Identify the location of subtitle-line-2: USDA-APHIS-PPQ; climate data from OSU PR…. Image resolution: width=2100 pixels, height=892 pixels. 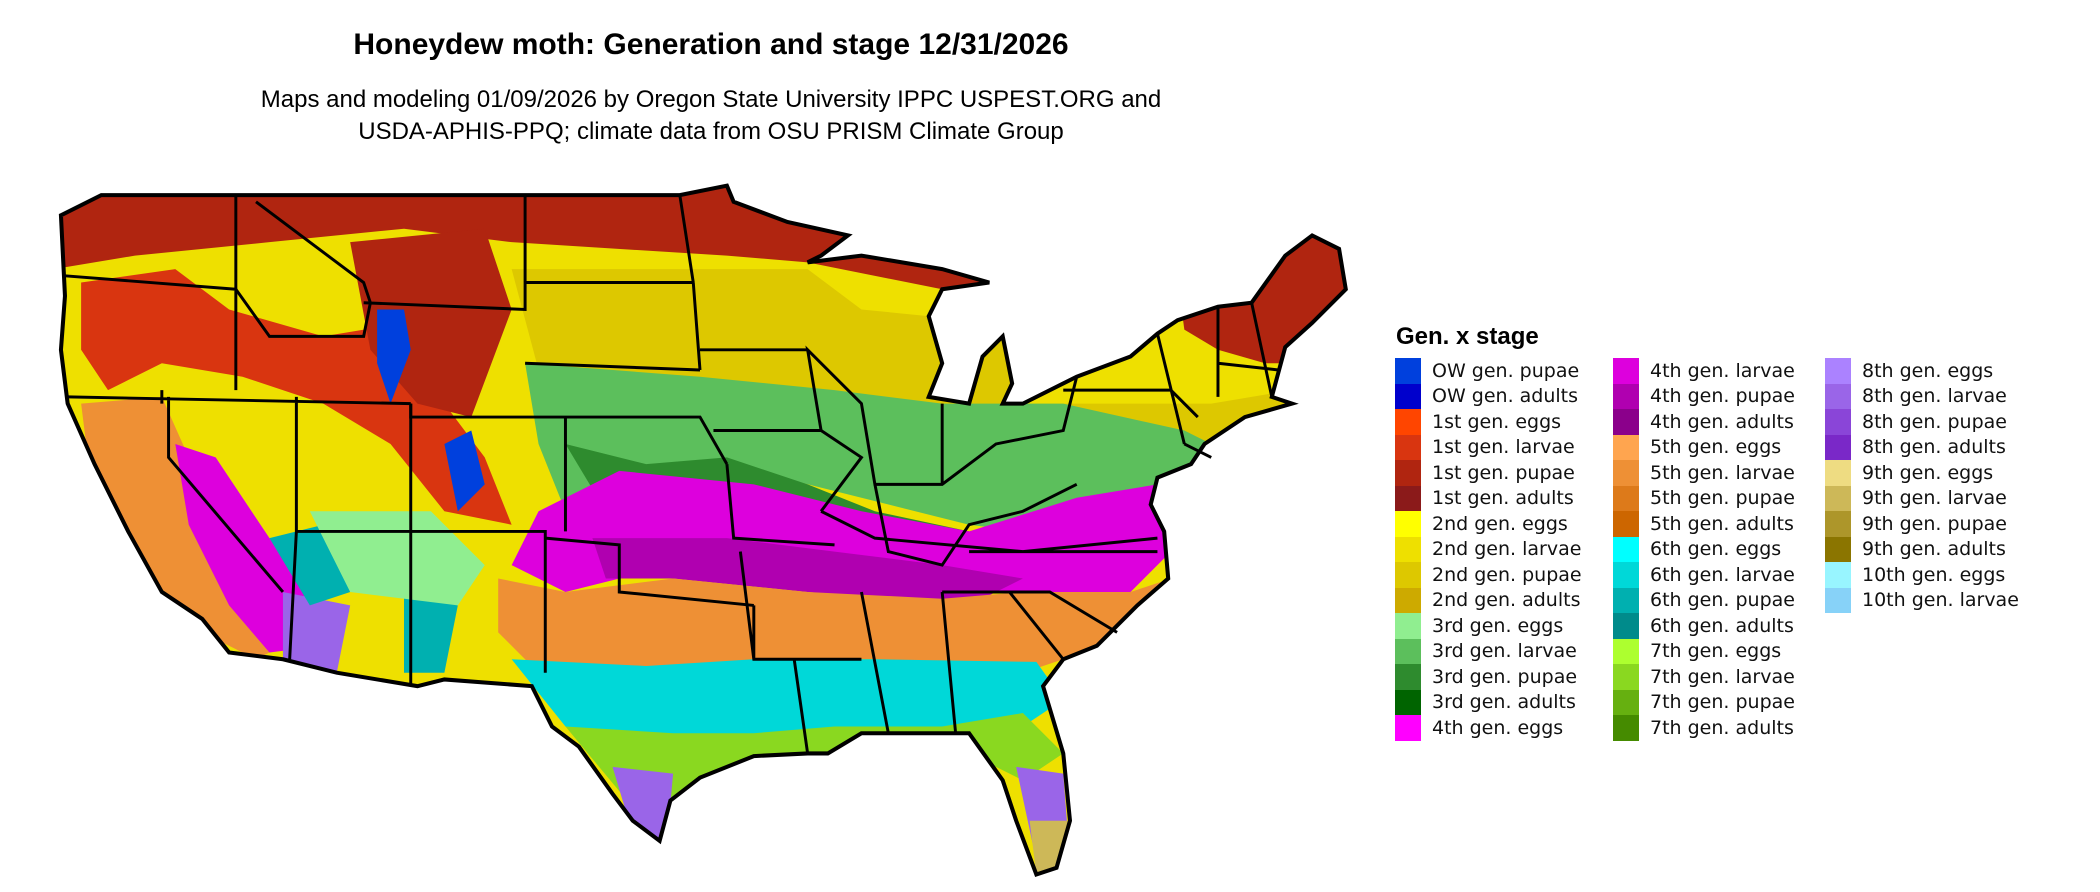
(711, 131).